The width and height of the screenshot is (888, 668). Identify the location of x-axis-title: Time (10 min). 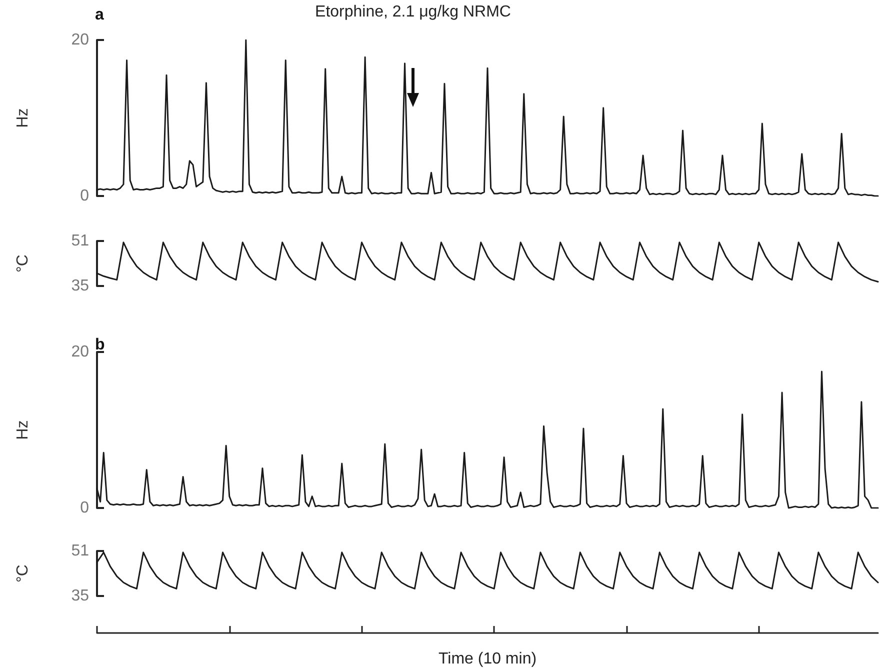
(487, 659).